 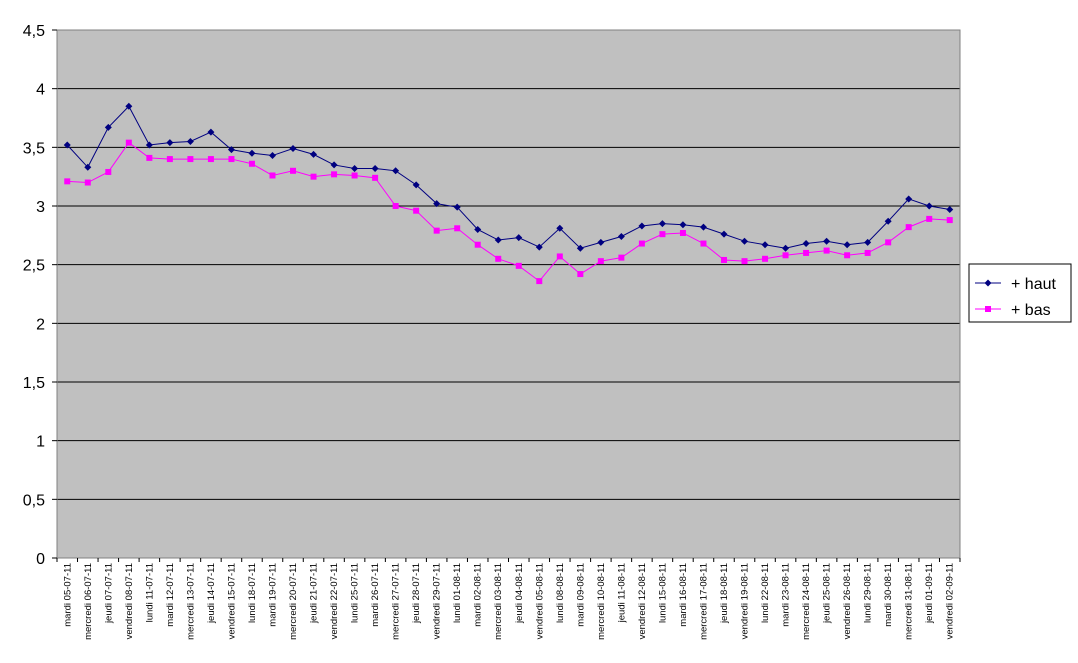 What do you see at coordinates (806, 601) in the screenshot?
I see `x-tick-label: mercredi 24-08-11` at bounding box center [806, 601].